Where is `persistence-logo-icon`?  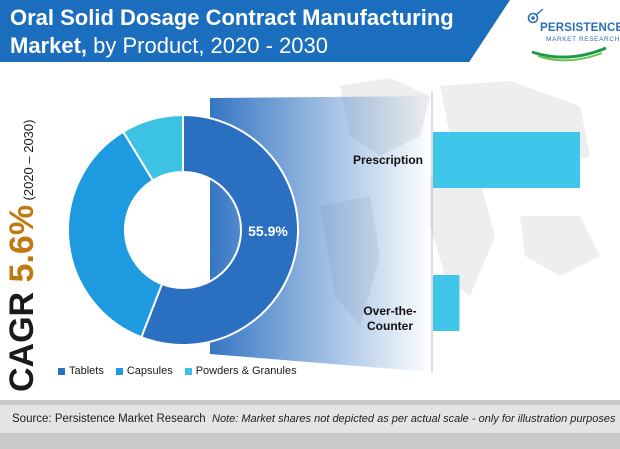 persistence-logo-icon is located at coordinates (567, 35).